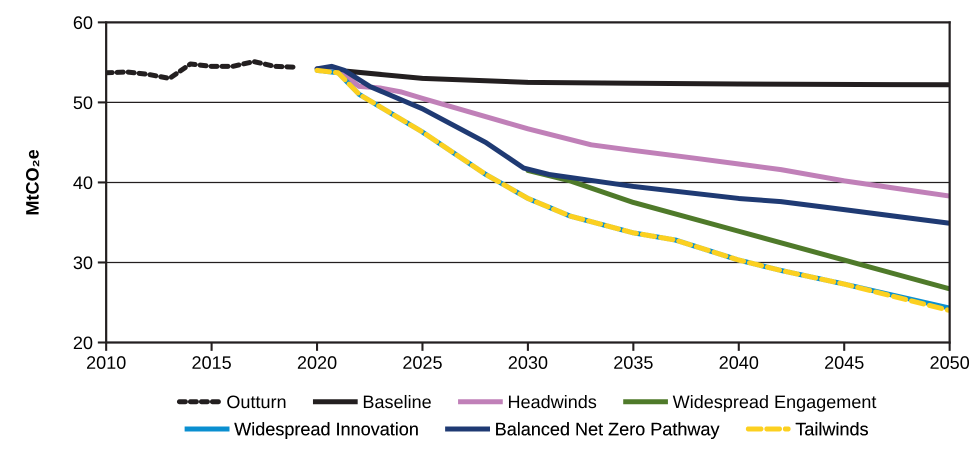 The image size is (974, 466). Describe the element at coordinates (82, 183) in the screenshot. I see `y-tick-label: 40` at that location.